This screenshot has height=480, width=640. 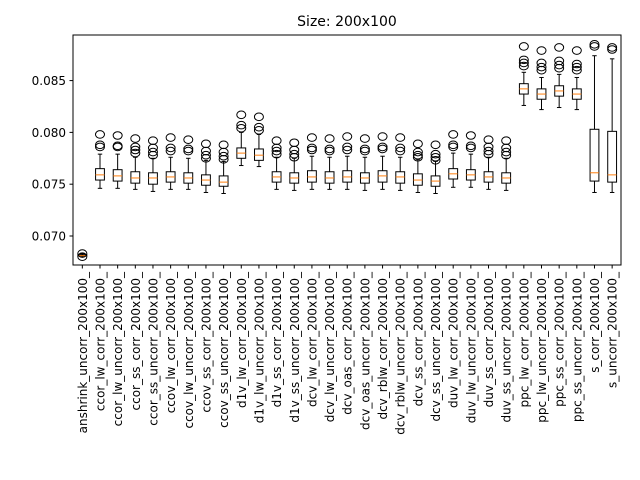 What do you see at coordinates (348, 343) in the screenshot?
I see `x-tick-label: dcv_oas_corr_200x100_` at bounding box center [348, 343].